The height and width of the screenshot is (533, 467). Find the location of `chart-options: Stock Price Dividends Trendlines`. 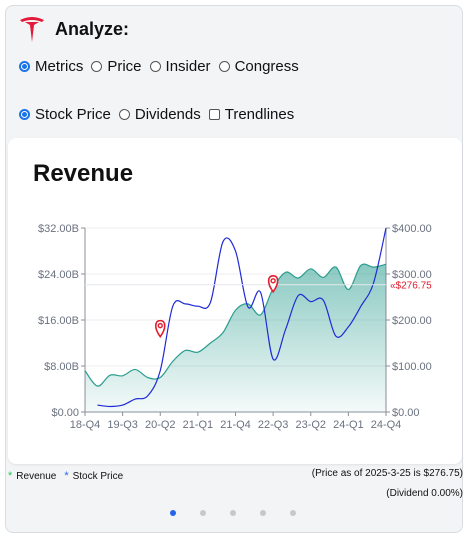

chart-options: Stock Price Dividends Trendlines is located at coordinates (160, 114).